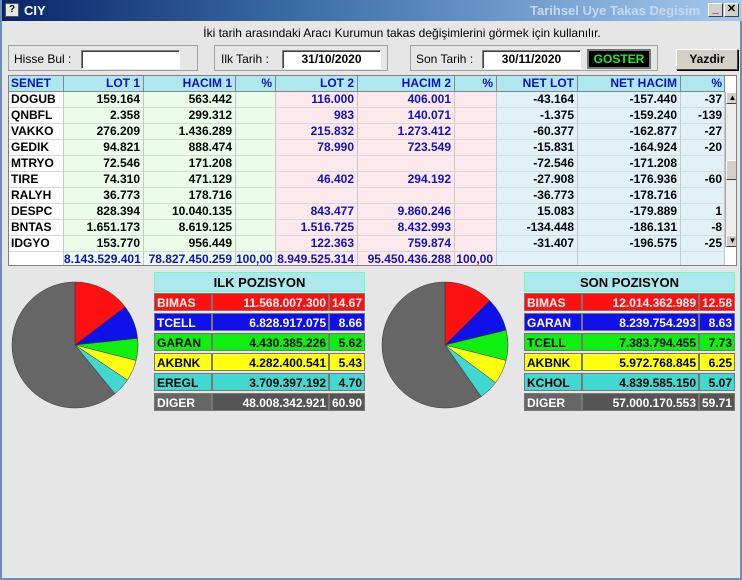 The height and width of the screenshot is (580, 742). Describe the element at coordinates (317, 258) in the screenshot. I see `table-cell: 8.949.525.314` at that location.